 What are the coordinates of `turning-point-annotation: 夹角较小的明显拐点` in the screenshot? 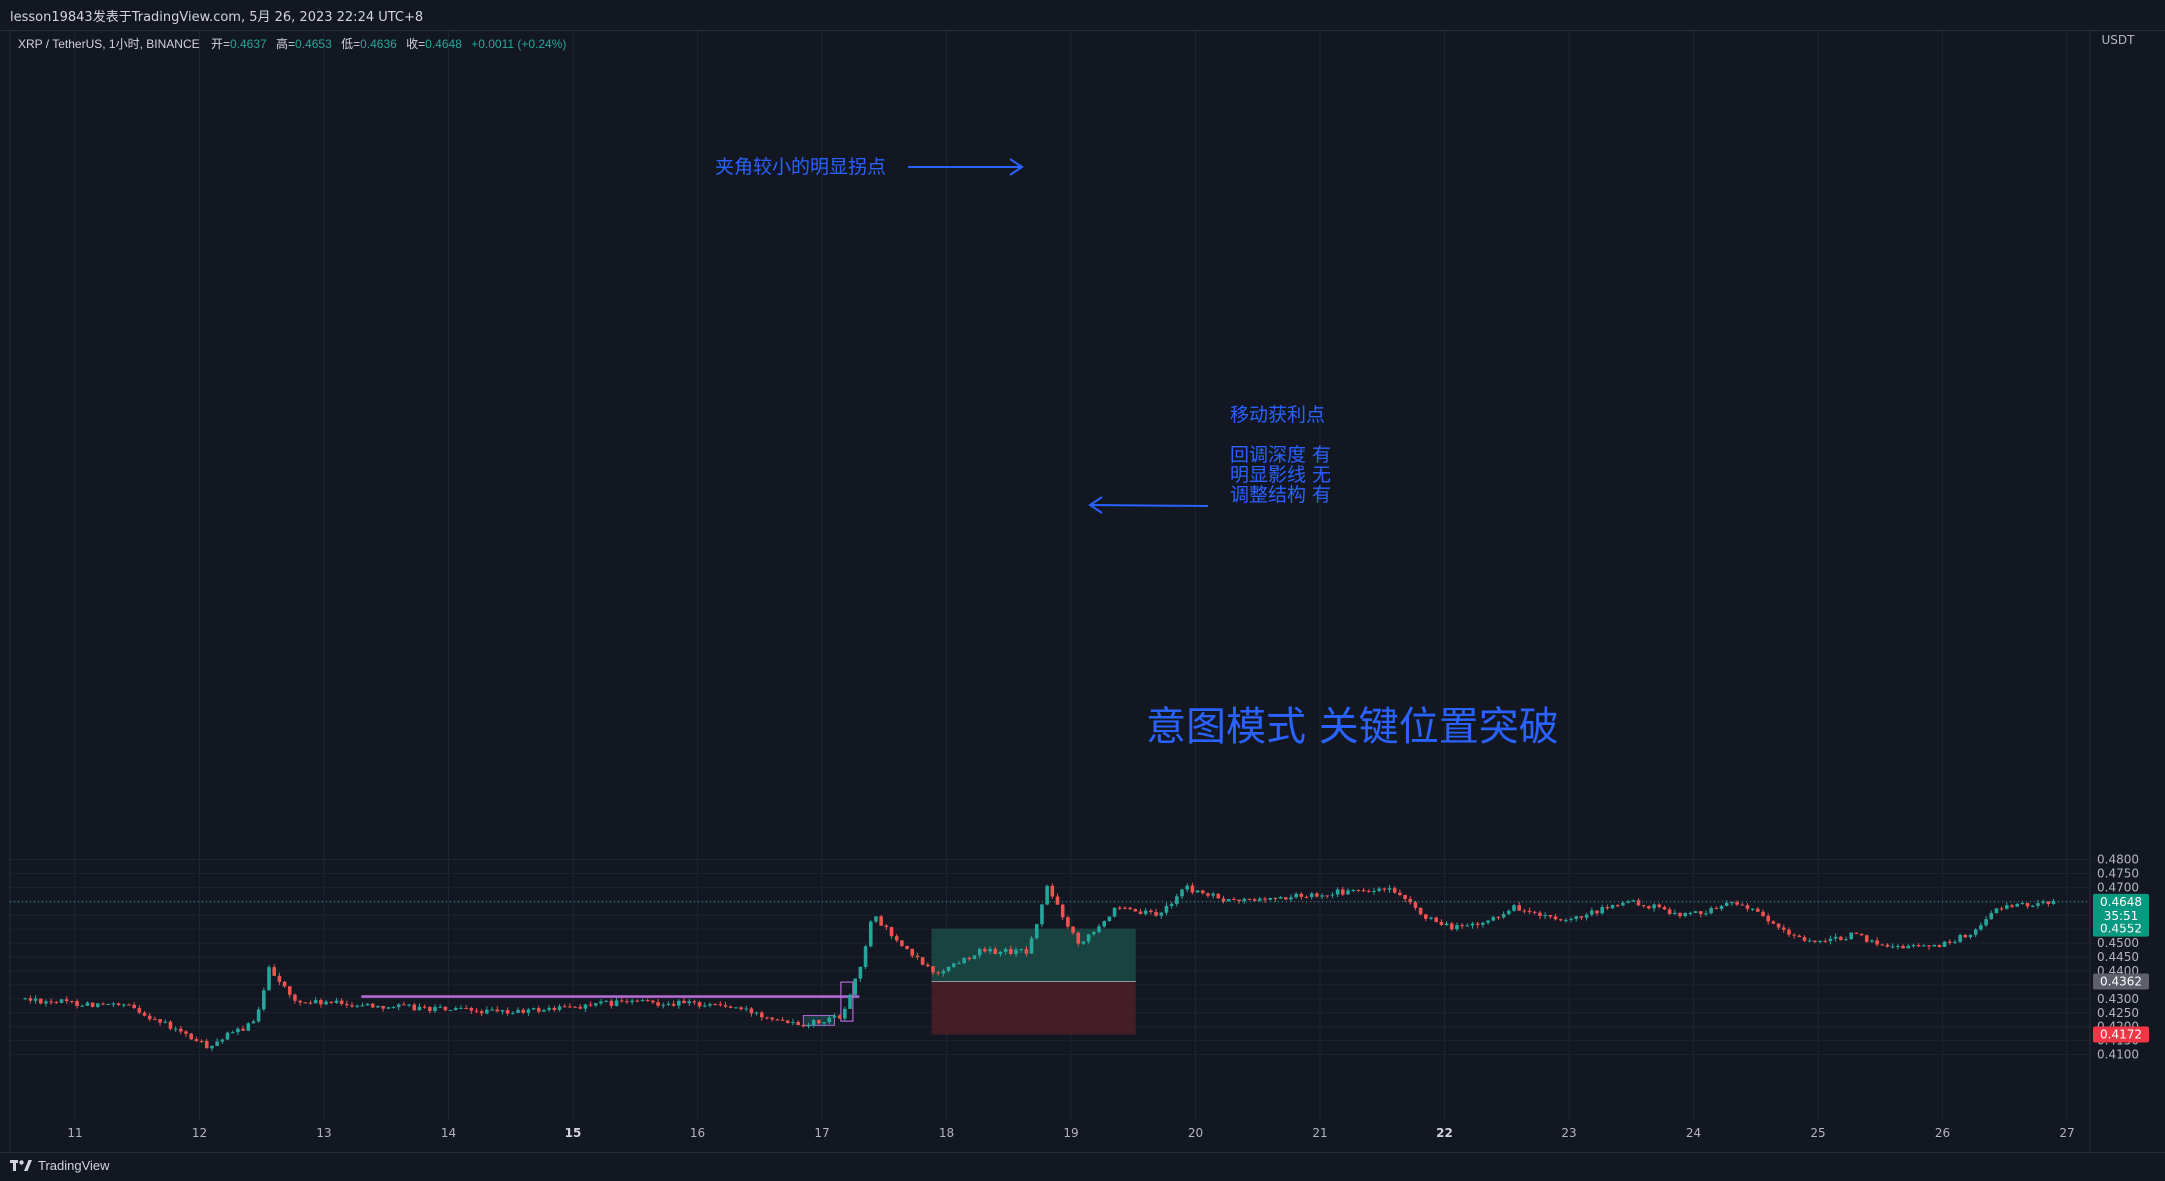 It's located at (869, 167).